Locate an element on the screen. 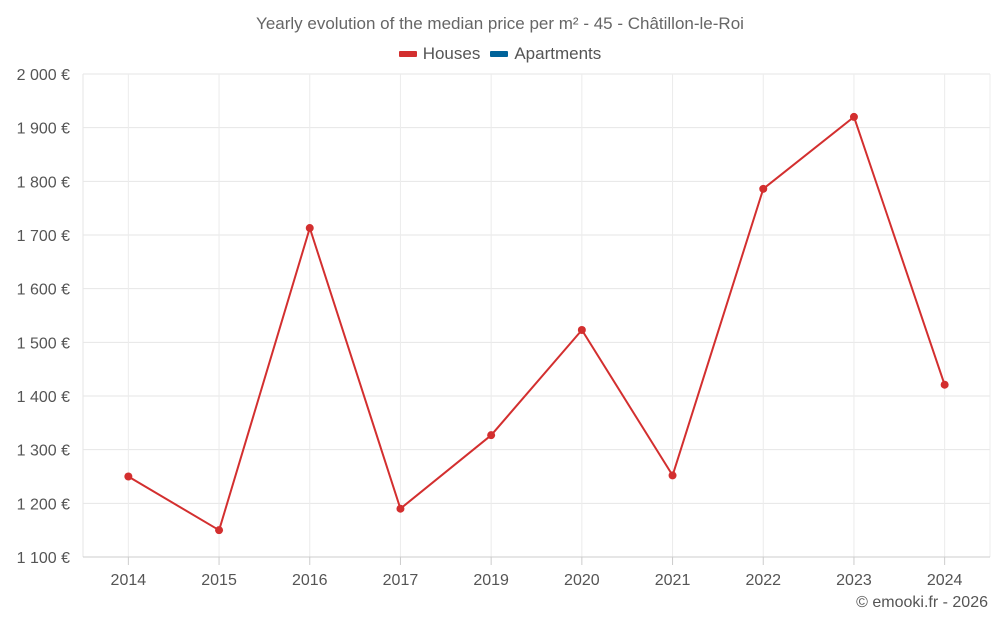 The image size is (1000, 625). y-tick-label: 1 700 € is located at coordinates (43, 236).